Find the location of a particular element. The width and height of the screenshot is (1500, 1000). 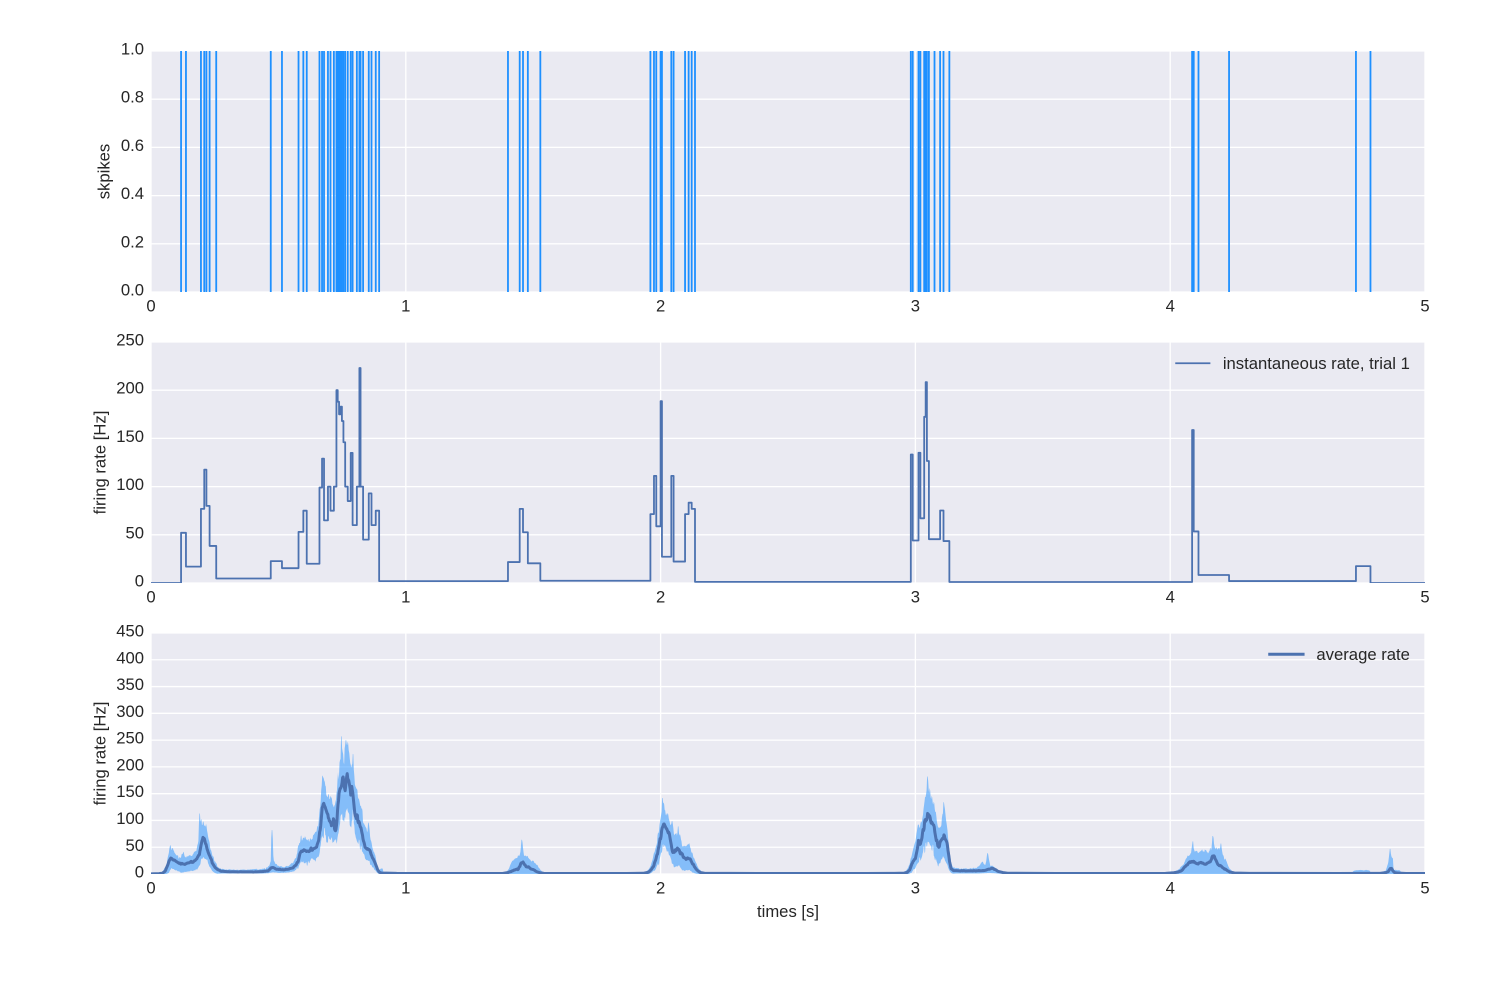

svg-text: 0.8 is located at coordinates (132, 97).